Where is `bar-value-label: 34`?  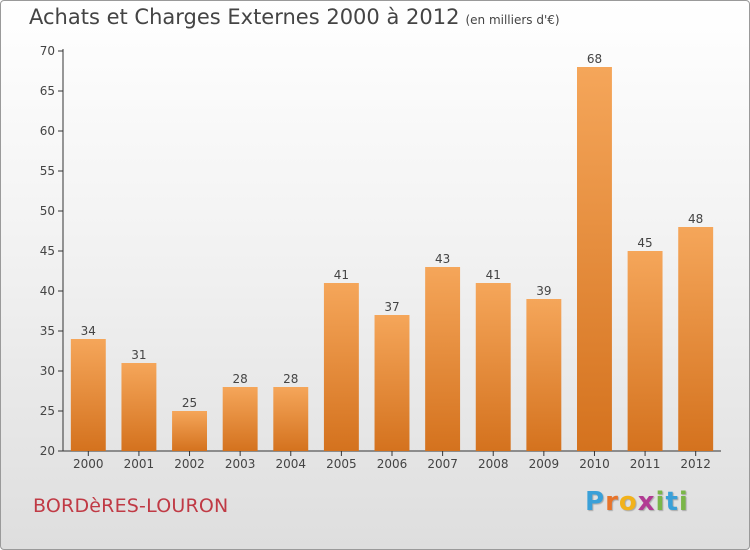
bar-value-label: 34 is located at coordinates (88, 331).